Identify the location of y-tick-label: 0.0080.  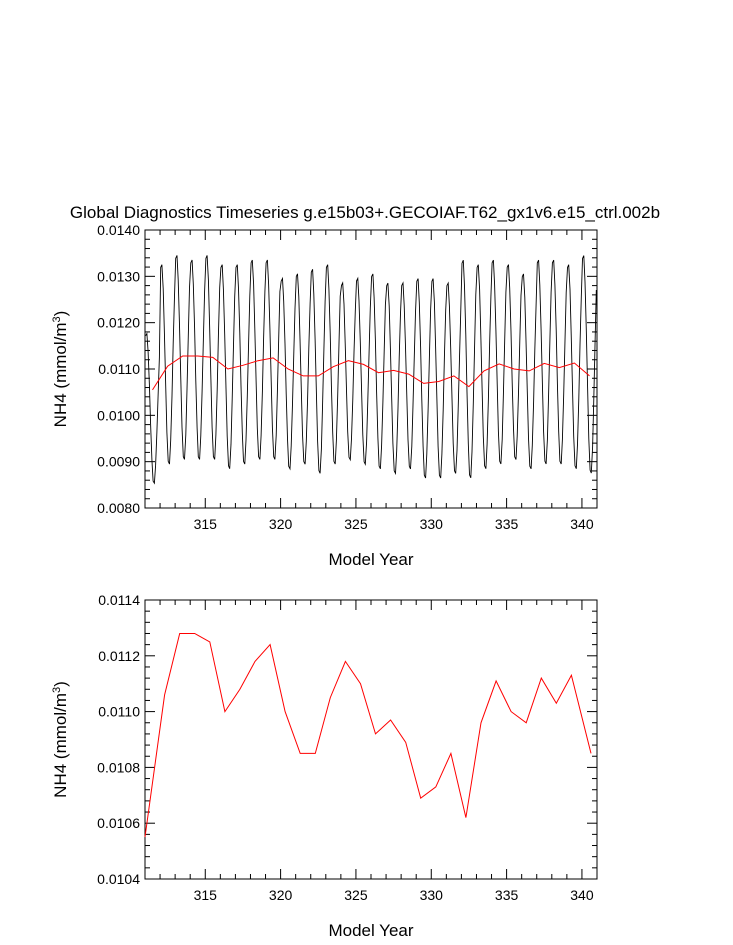
(118, 508).